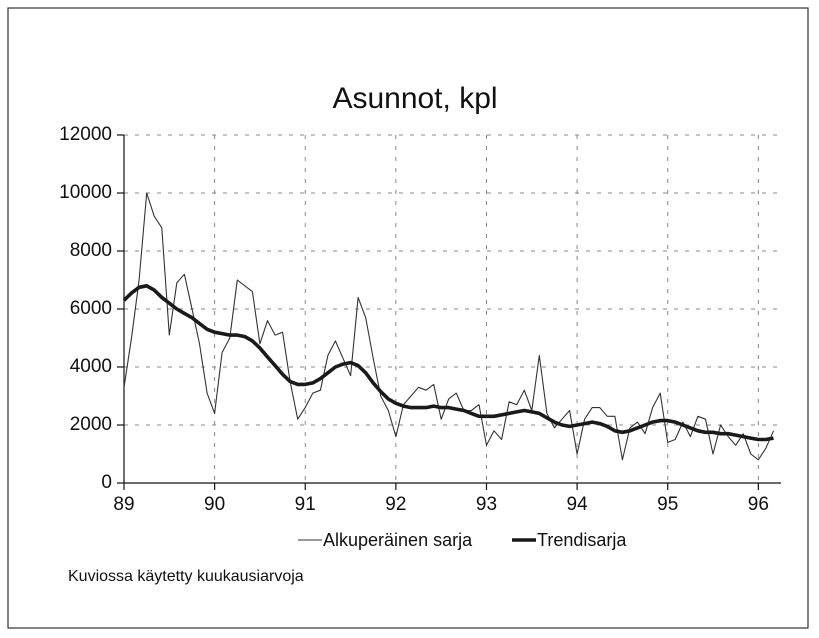  Describe the element at coordinates (398, 540) in the screenshot. I see `legend-label: Alkuperäinen sarja` at that location.